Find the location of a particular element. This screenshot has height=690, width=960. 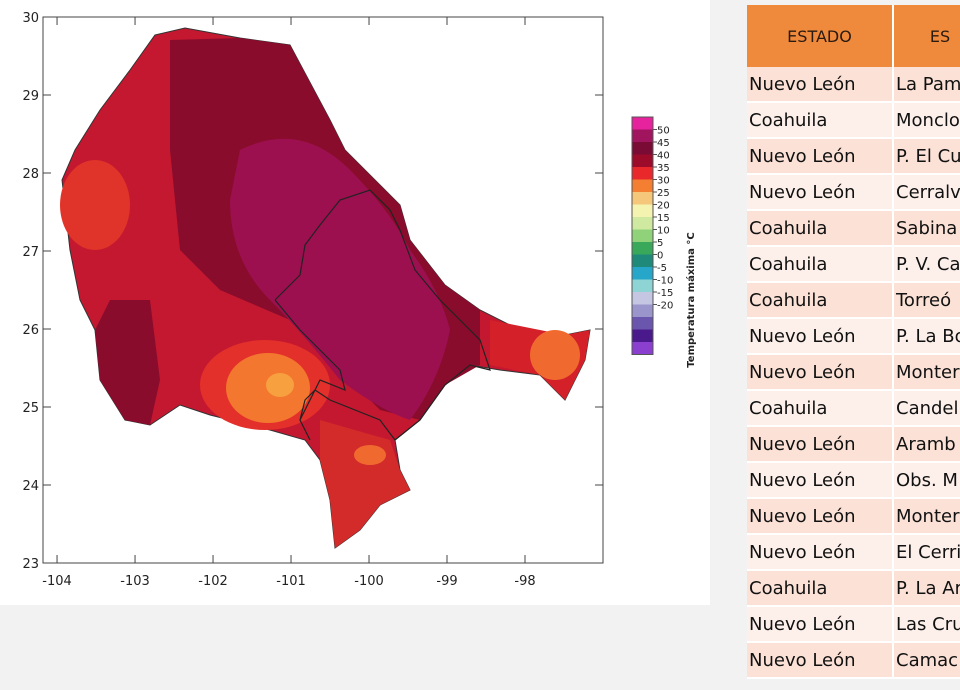

colorbar-frame is located at coordinates (642, 235).